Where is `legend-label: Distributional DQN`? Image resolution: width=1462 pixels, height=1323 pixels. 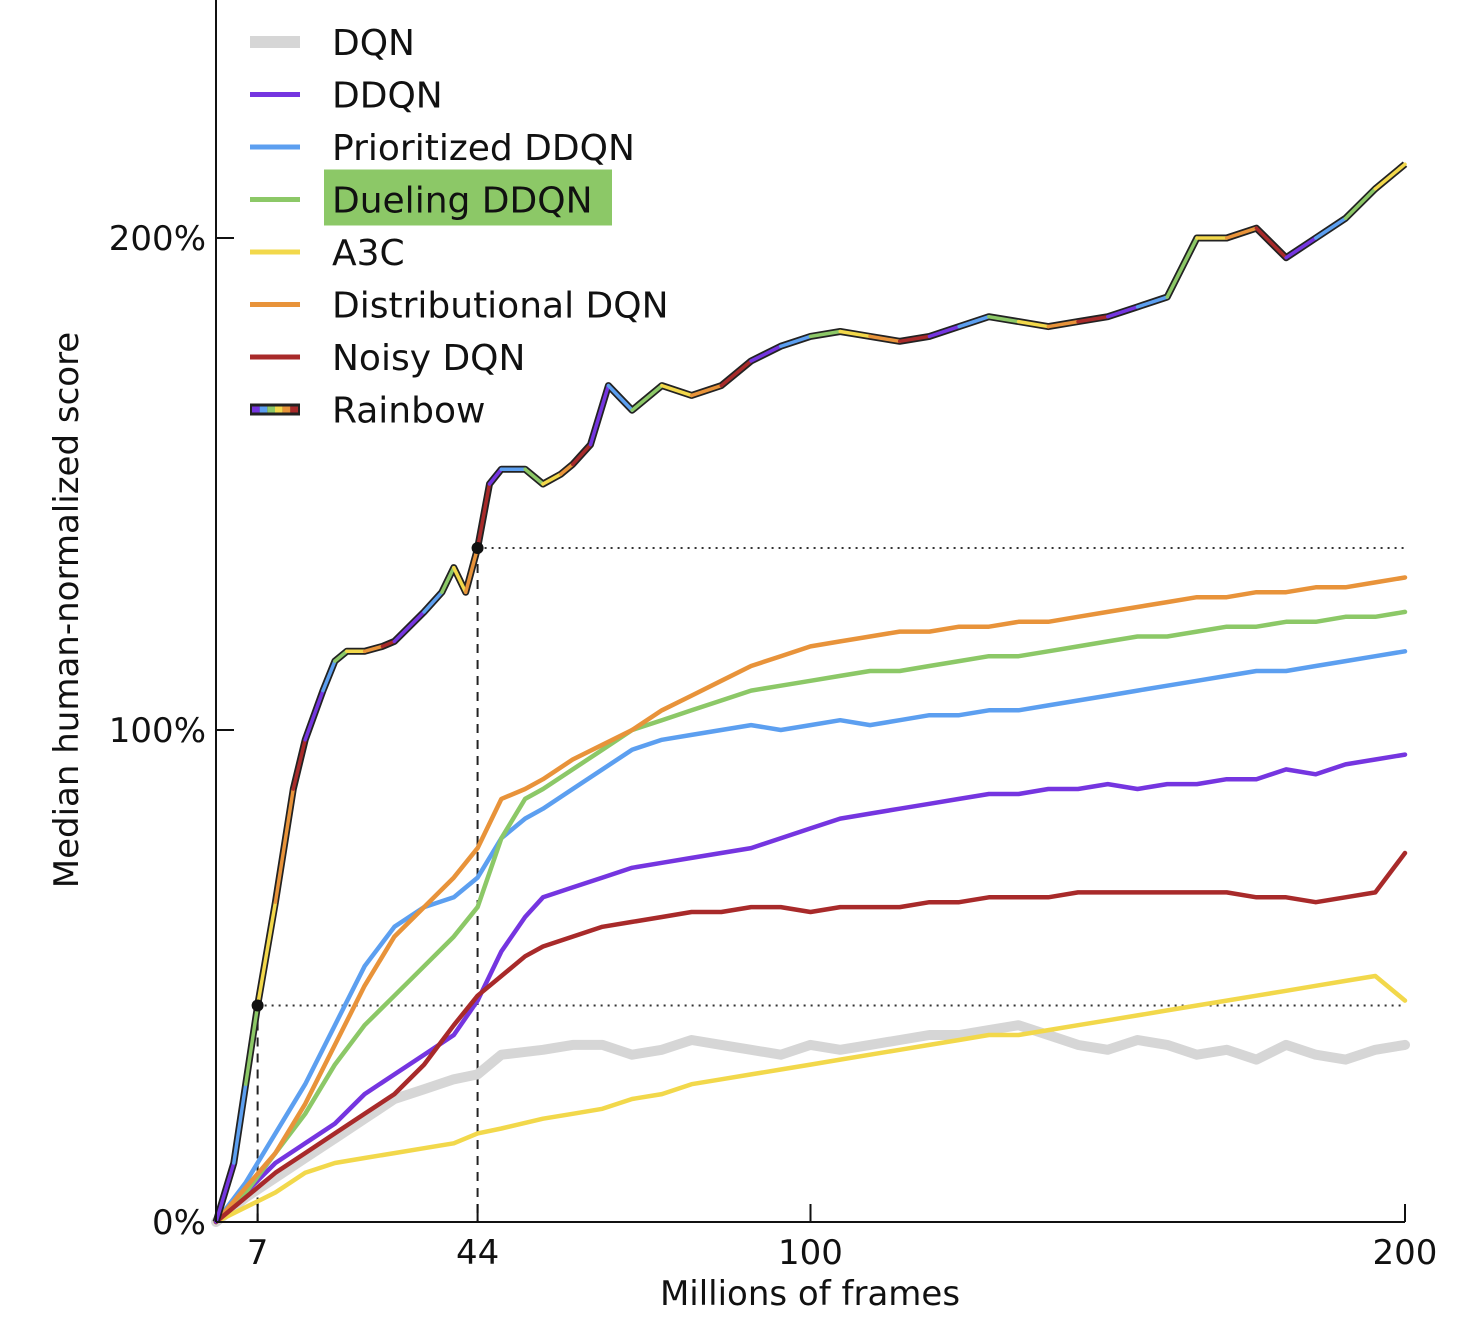
legend-label: Distributional DQN is located at coordinates (500, 306).